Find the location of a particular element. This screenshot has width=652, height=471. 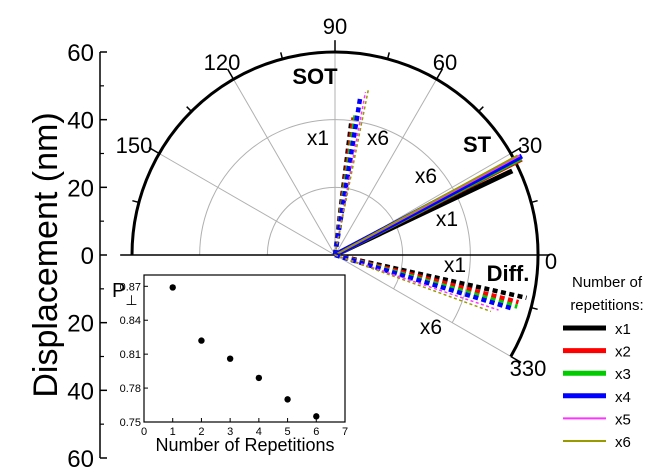

legend-label-x5: x5 is located at coordinates (623, 419).